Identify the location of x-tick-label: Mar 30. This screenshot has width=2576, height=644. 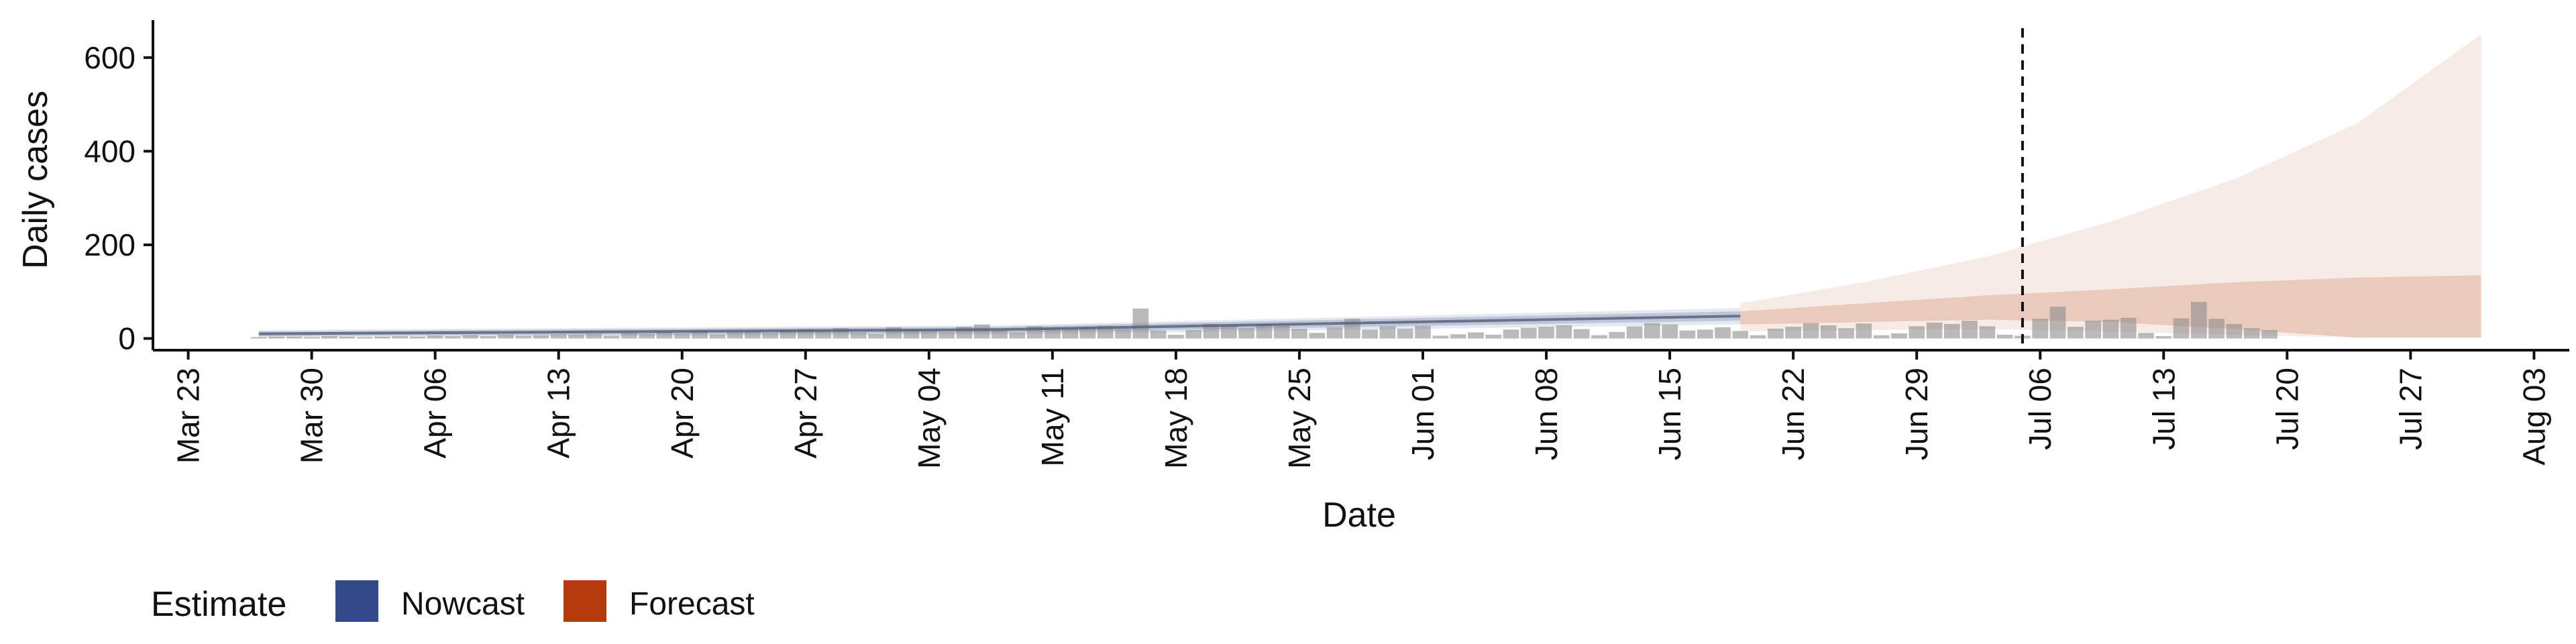
(311, 416).